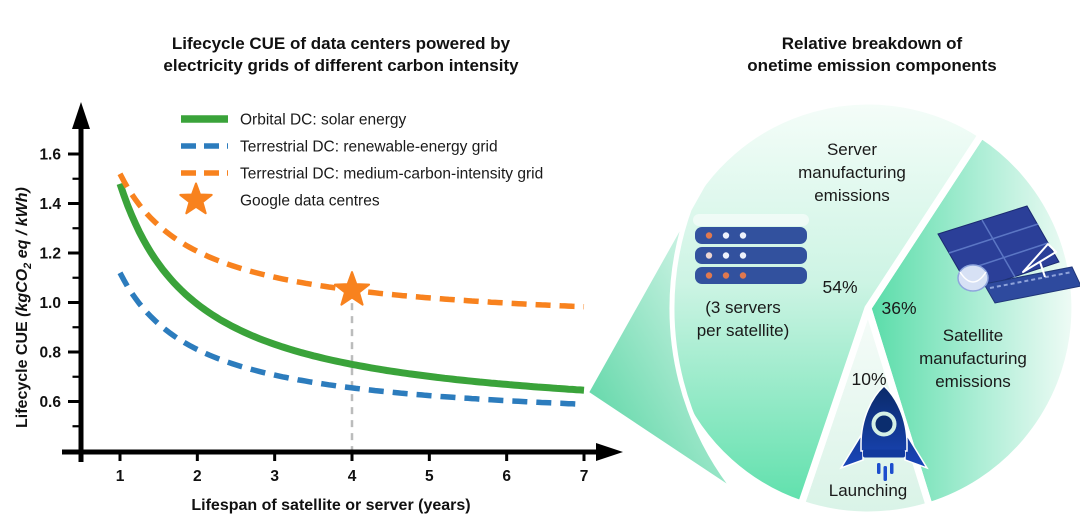  I want to click on zoom-wedge-shape, so click(662, 308).